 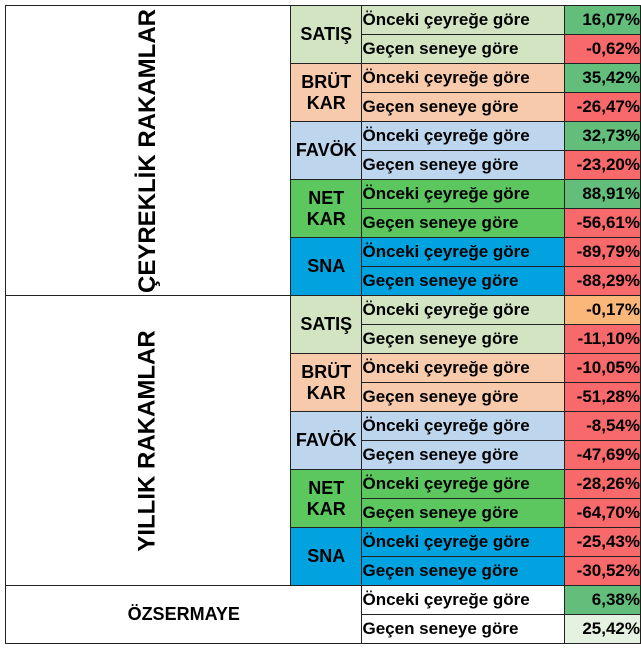 I want to click on section-label-text: ÇEYREKLİK RAKAMLAR, so click(x=147, y=150).